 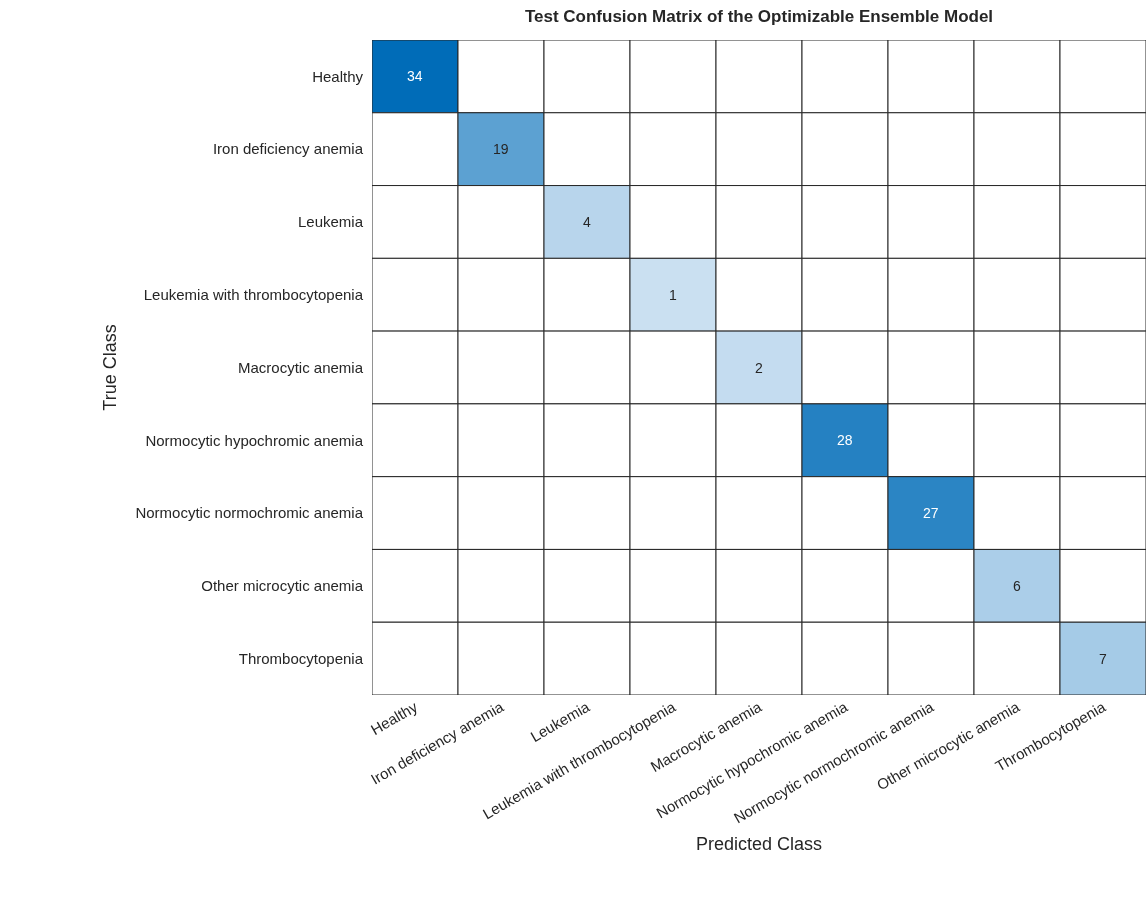 What do you see at coordinates (253, 294) in the screenshot?
I see `y-tick-label: Leukemia with thrombocytopenia` at bounding box center [253, 294].